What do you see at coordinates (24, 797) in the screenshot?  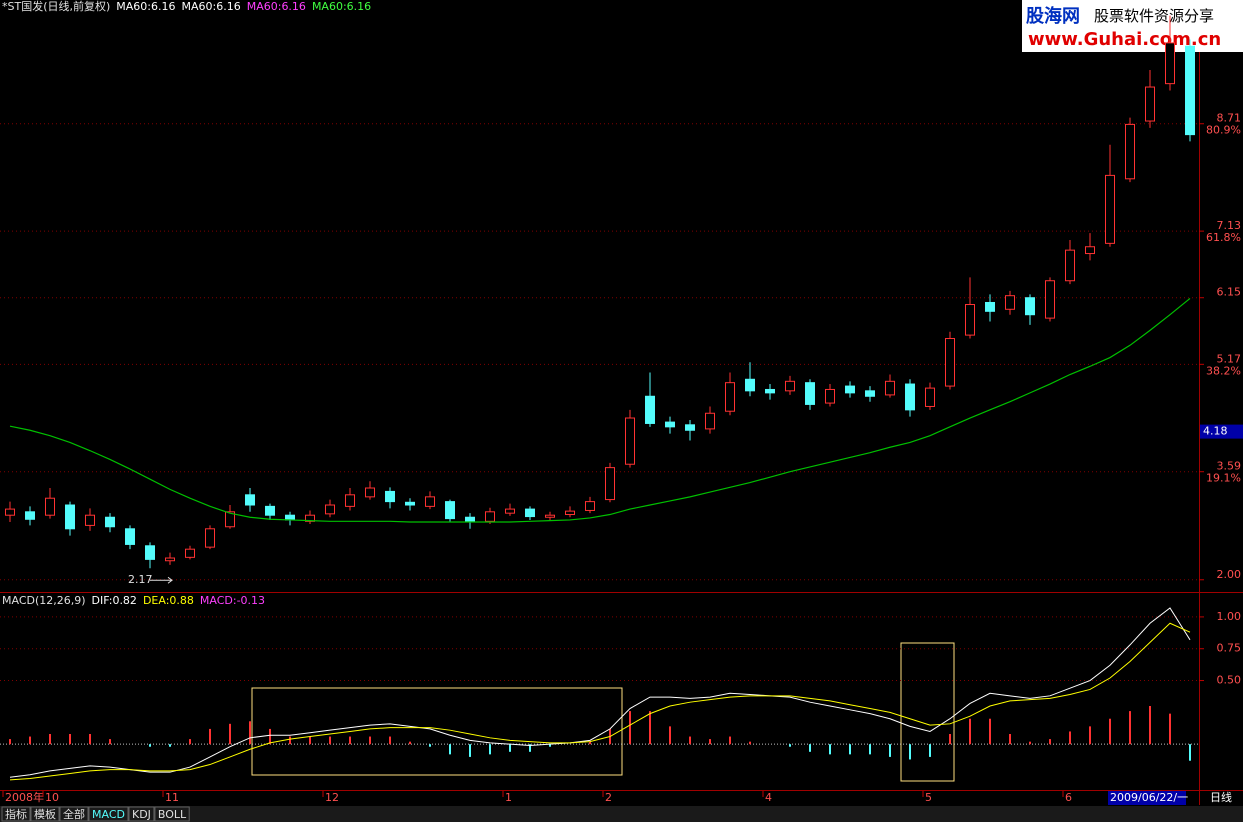 I see `x-tick-label: 2008年` at bounding box center [24, 797].